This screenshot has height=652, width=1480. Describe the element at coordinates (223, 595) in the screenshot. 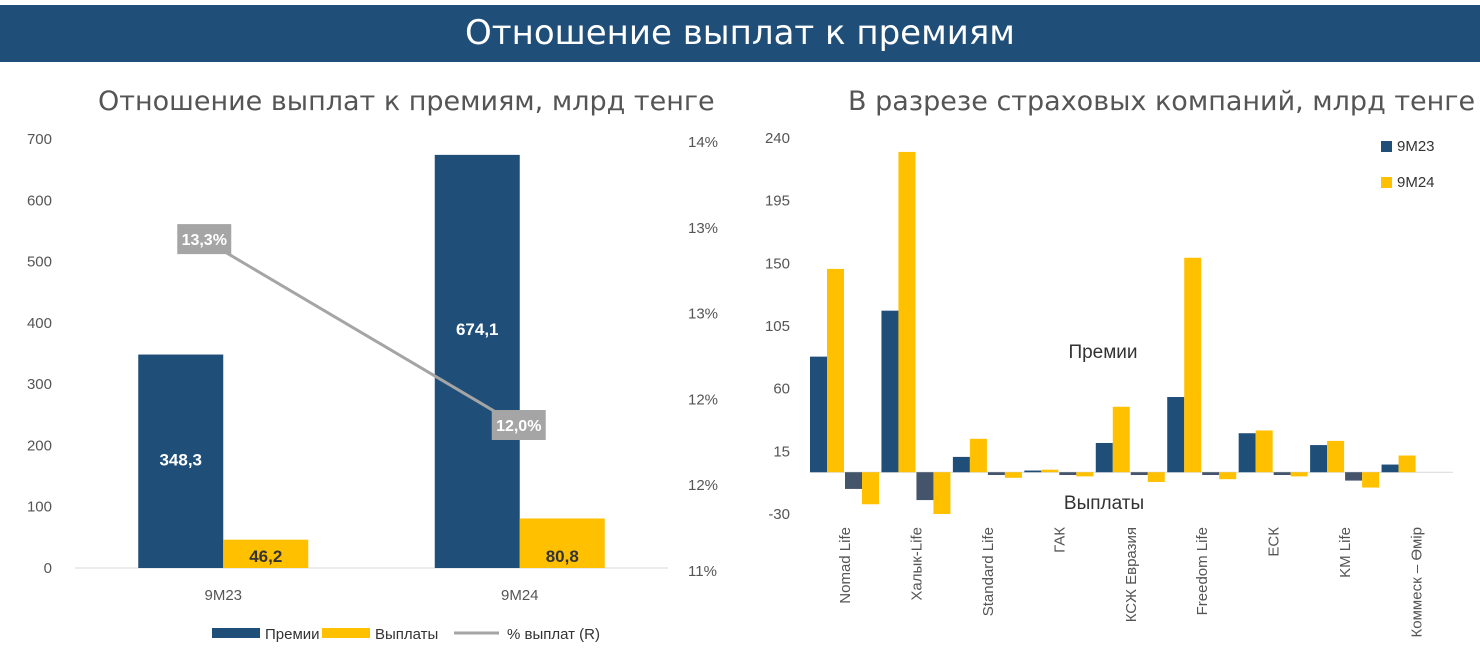

I see `left-x-tick-label: 9M23` at that location.